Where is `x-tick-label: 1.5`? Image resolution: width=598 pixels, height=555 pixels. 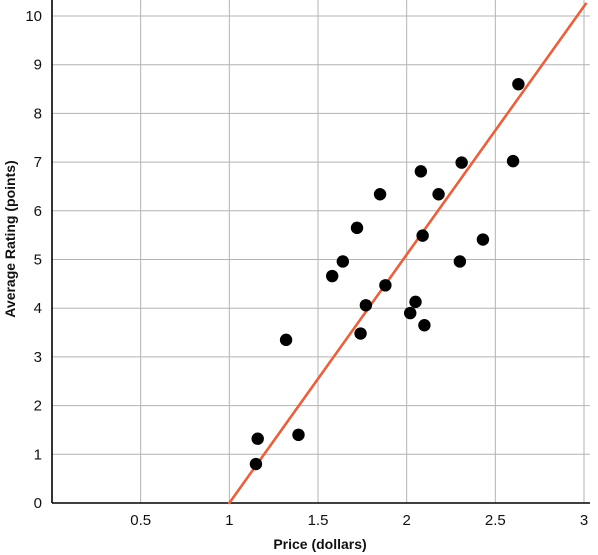 x-tick-label: 1.5 is located at coordinates (318, 520).